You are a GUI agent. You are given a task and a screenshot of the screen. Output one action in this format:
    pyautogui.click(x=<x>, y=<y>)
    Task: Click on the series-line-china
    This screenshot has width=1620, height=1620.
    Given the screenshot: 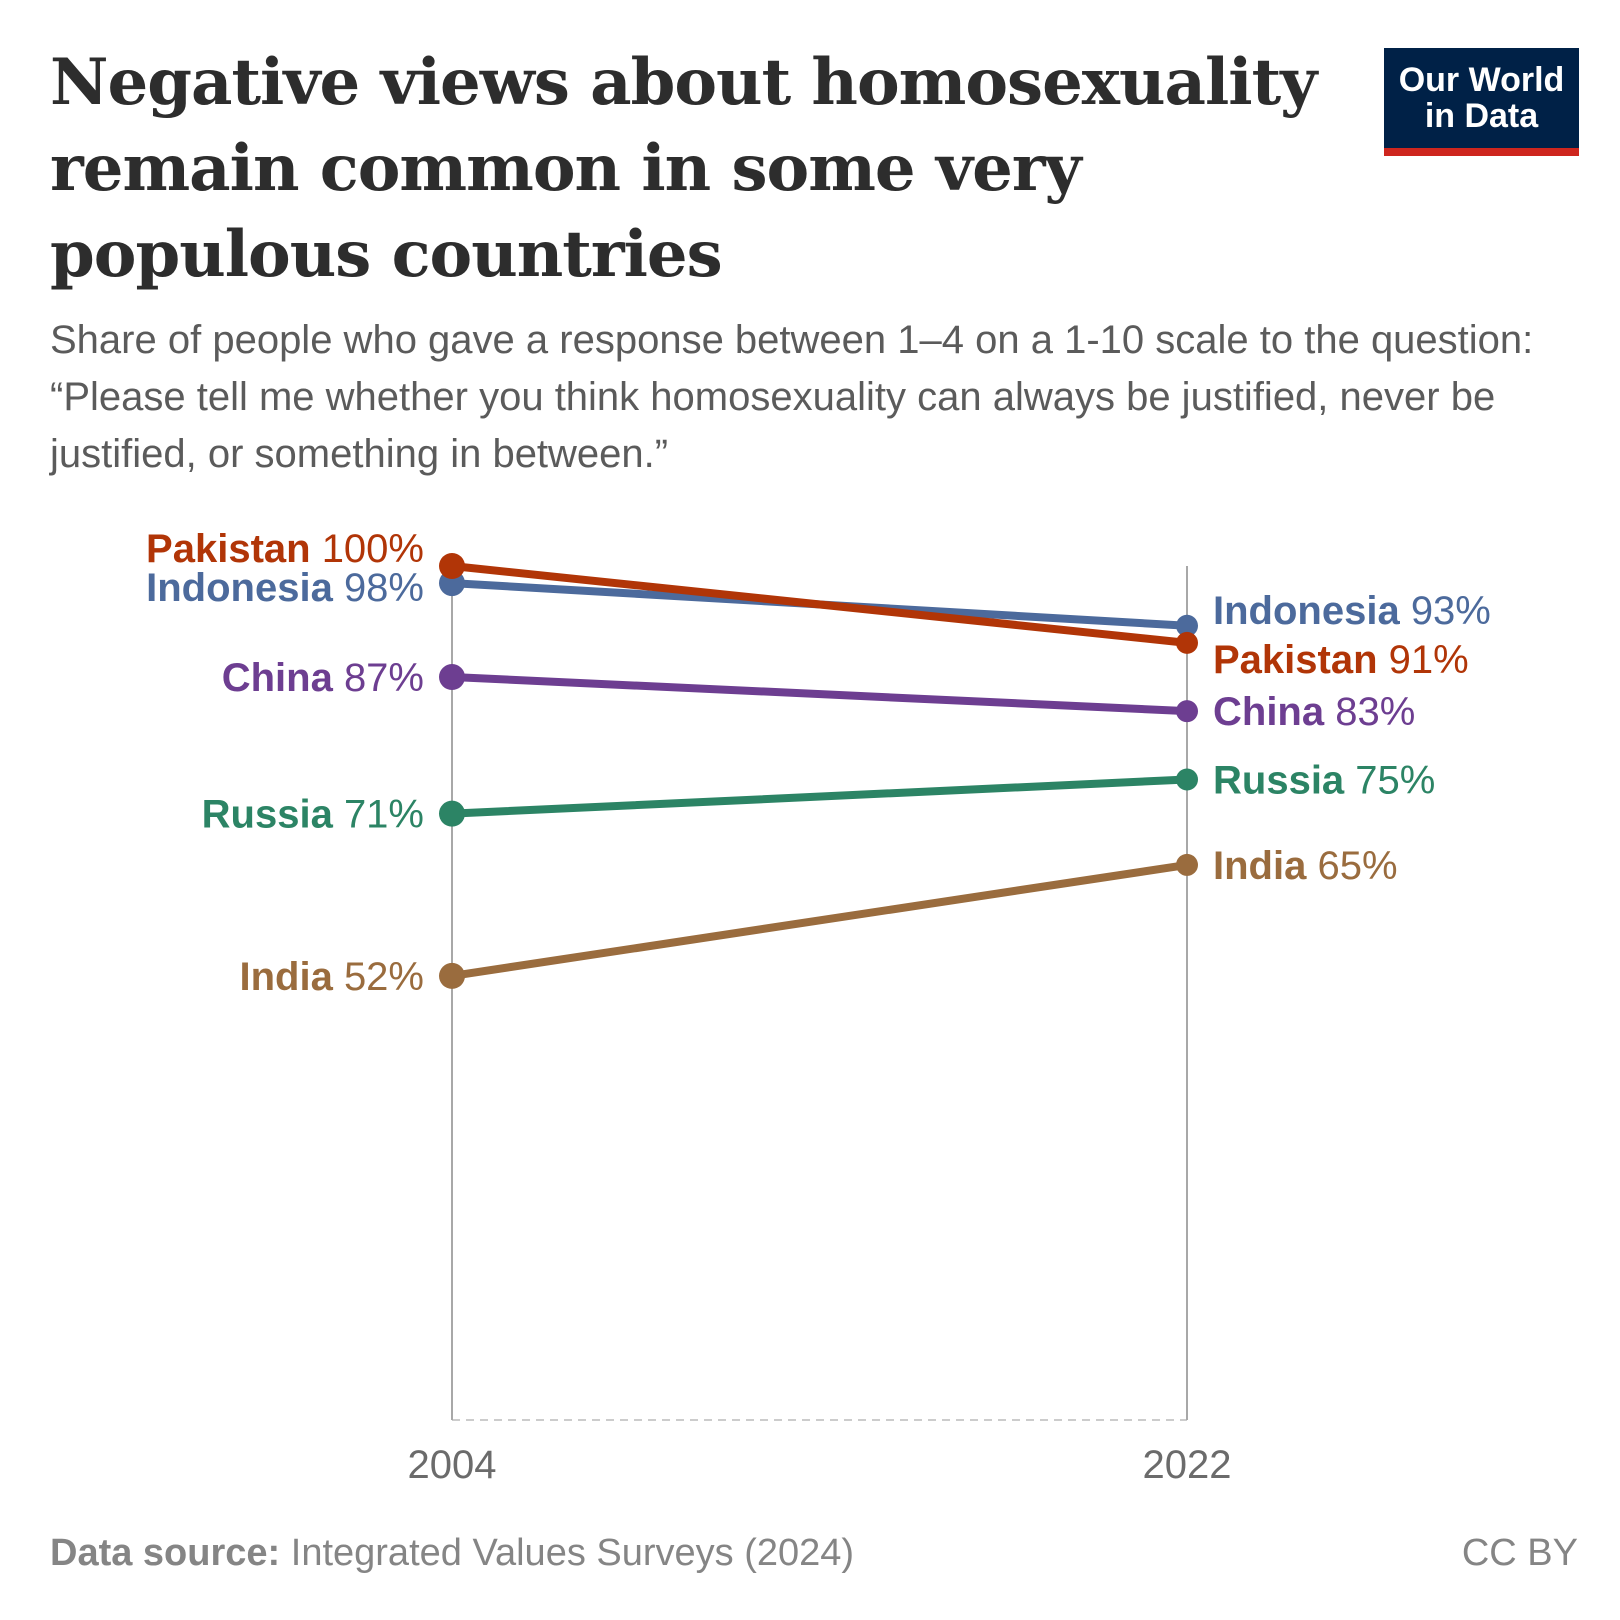 What is the action you would take?
    pyautogui.click(x=819, y=694)
    